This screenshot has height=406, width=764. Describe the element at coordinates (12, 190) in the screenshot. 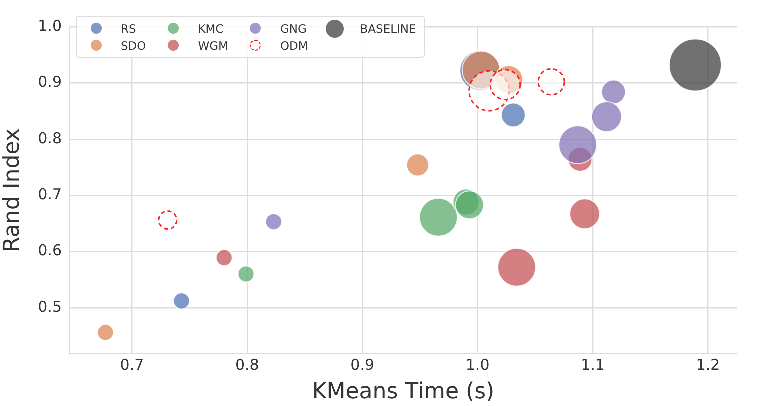

I see `y-axis-title: Rand Index` at that location.